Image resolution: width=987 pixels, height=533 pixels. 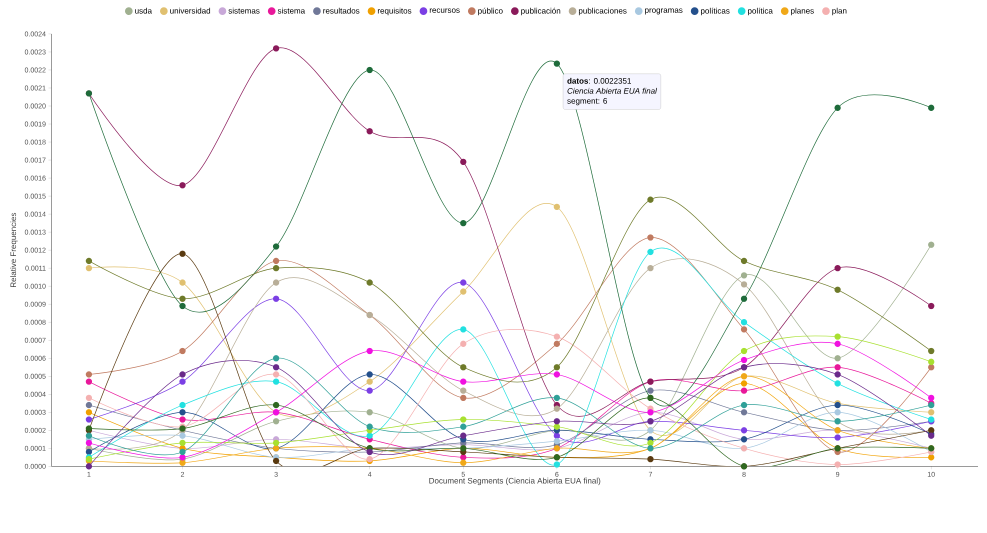 I want to click on x-axis-title: Document Segments (Ciencia Abierta EUA final), so click(x=514, y=482).